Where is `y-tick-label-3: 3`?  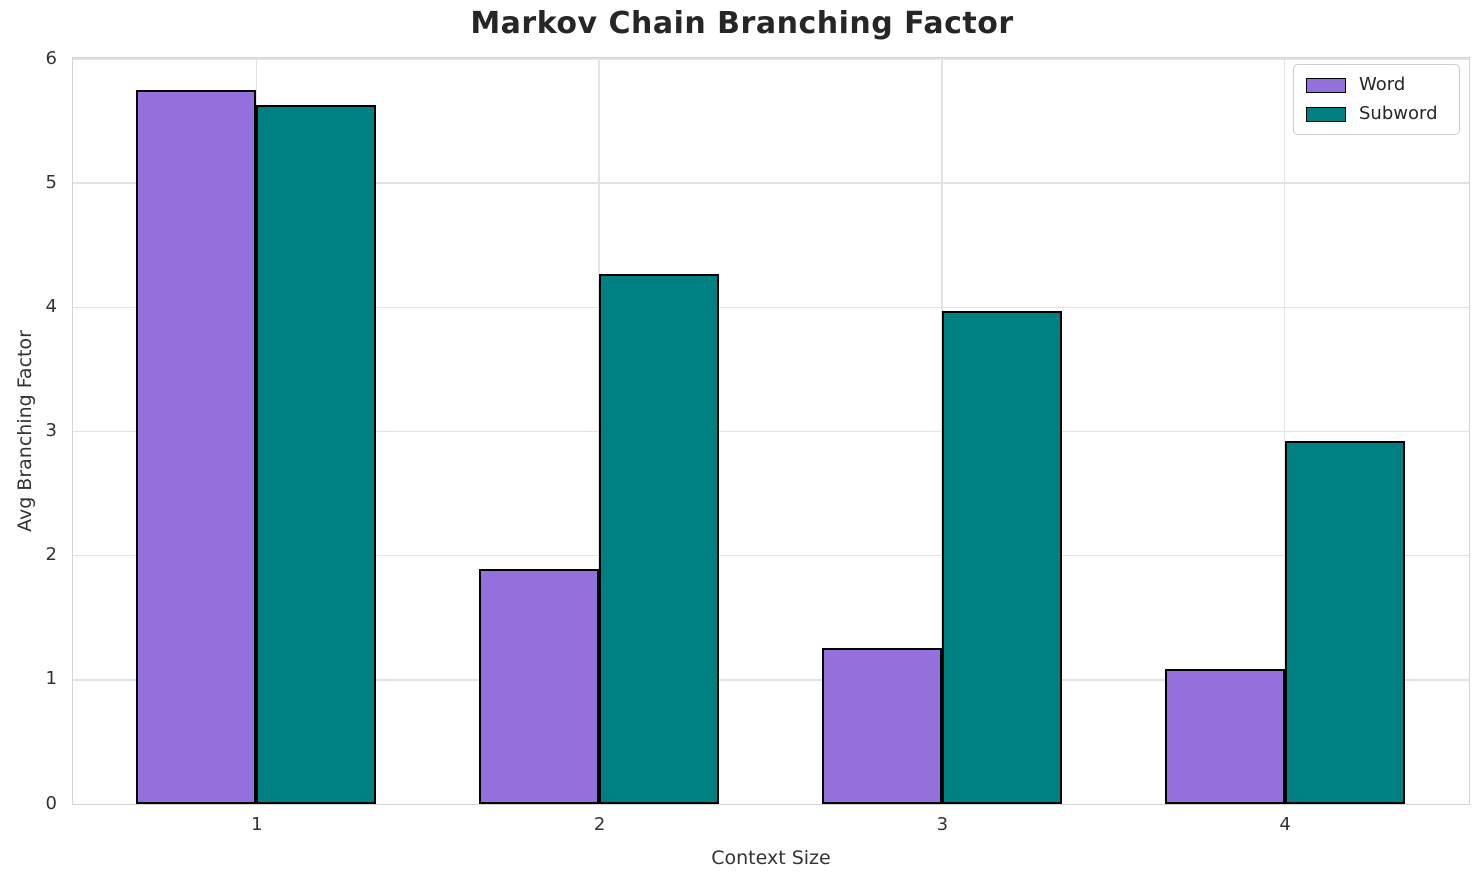 y-tick-label-3: 3 is located at coordinates (51, 430).